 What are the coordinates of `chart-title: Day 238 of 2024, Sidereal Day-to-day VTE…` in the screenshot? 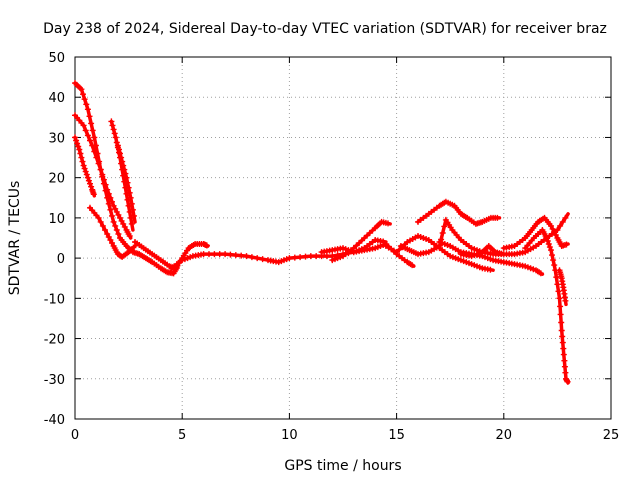 It's located at (325, 29).